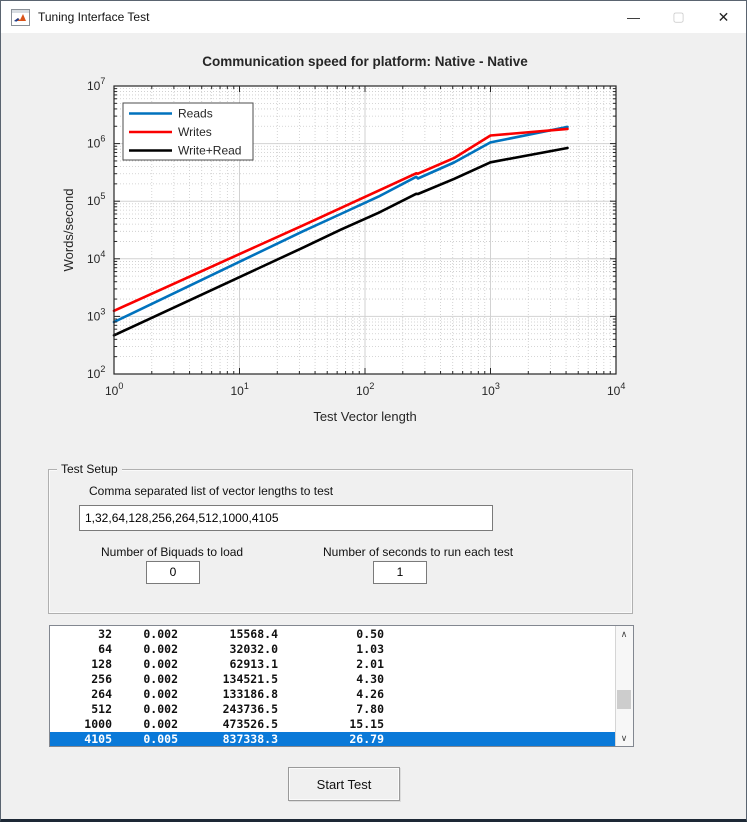 The image size is (747, 822). Describe the element at coordinates (333, 709) in the screenshot. I see `result-row: 512 0.002 243736.5 7.80` at that location.